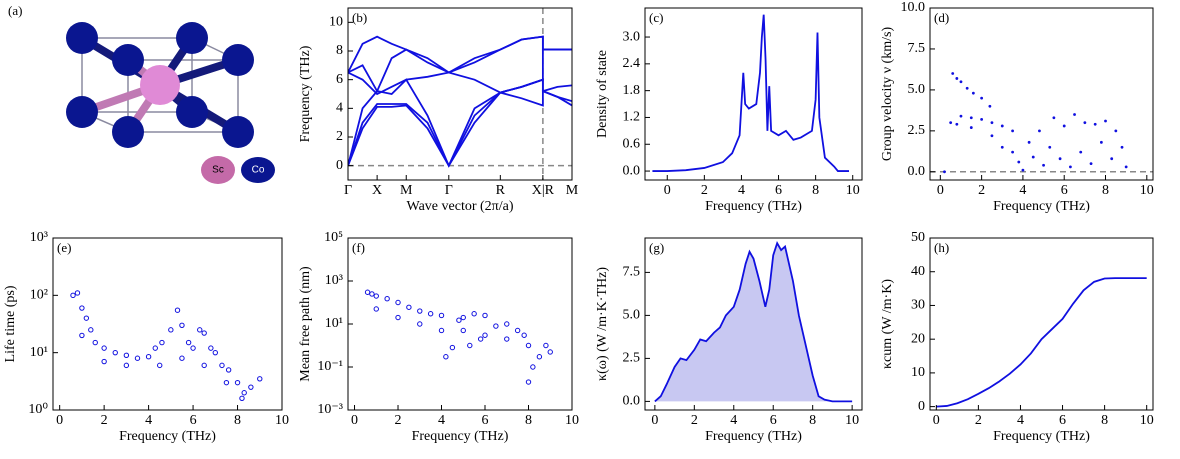  What do you see at coordinates (632, 36) in the screenshot?
I see `y-tick-label: 3.0` at bounding box center [632, 36].